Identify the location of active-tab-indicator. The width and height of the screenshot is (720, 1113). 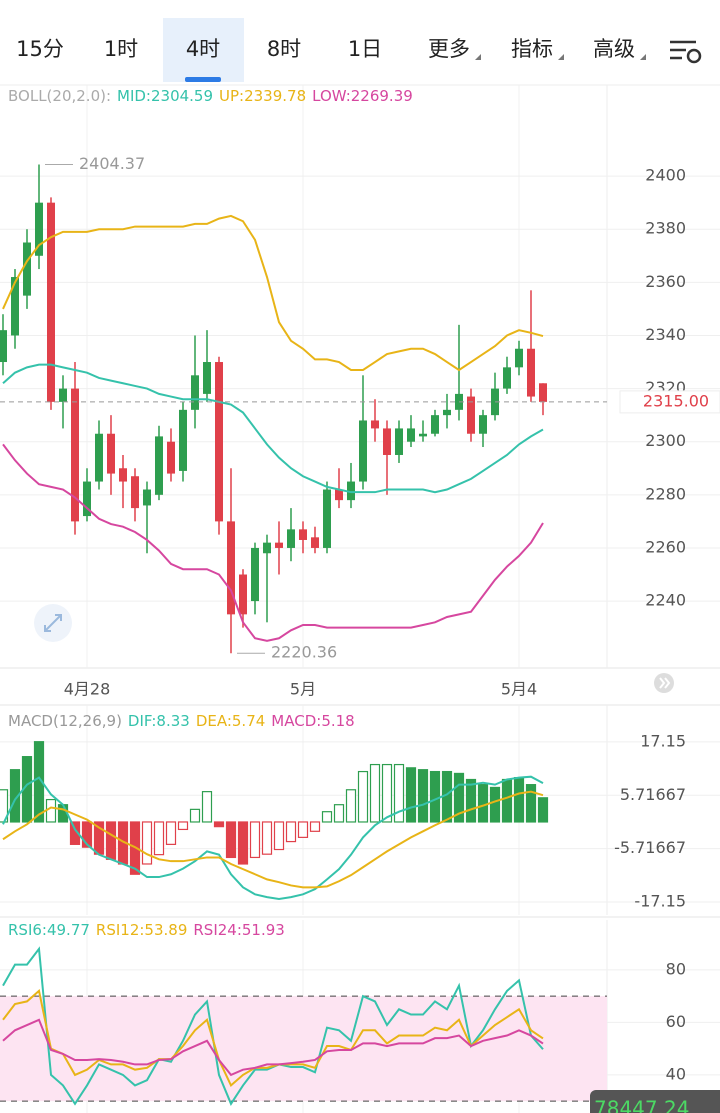
(203, 79).